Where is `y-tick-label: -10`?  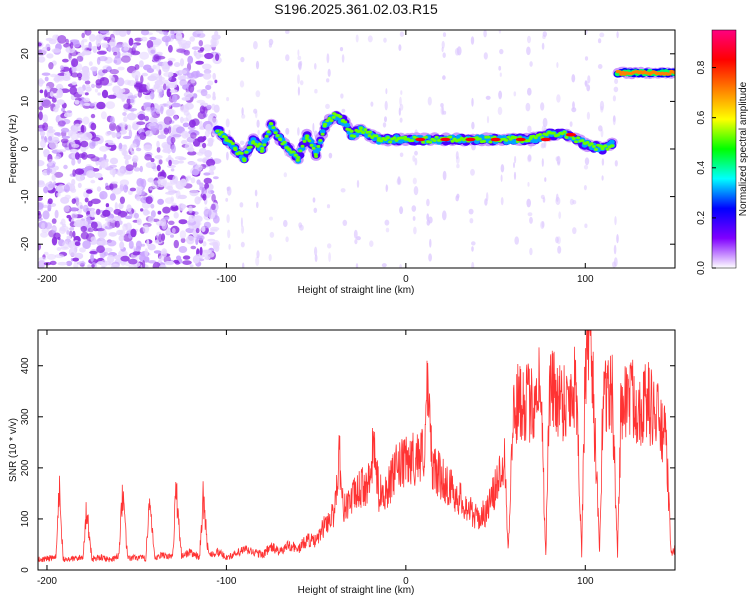 y-tick-label: -10 is located at coordinates (25, 196).